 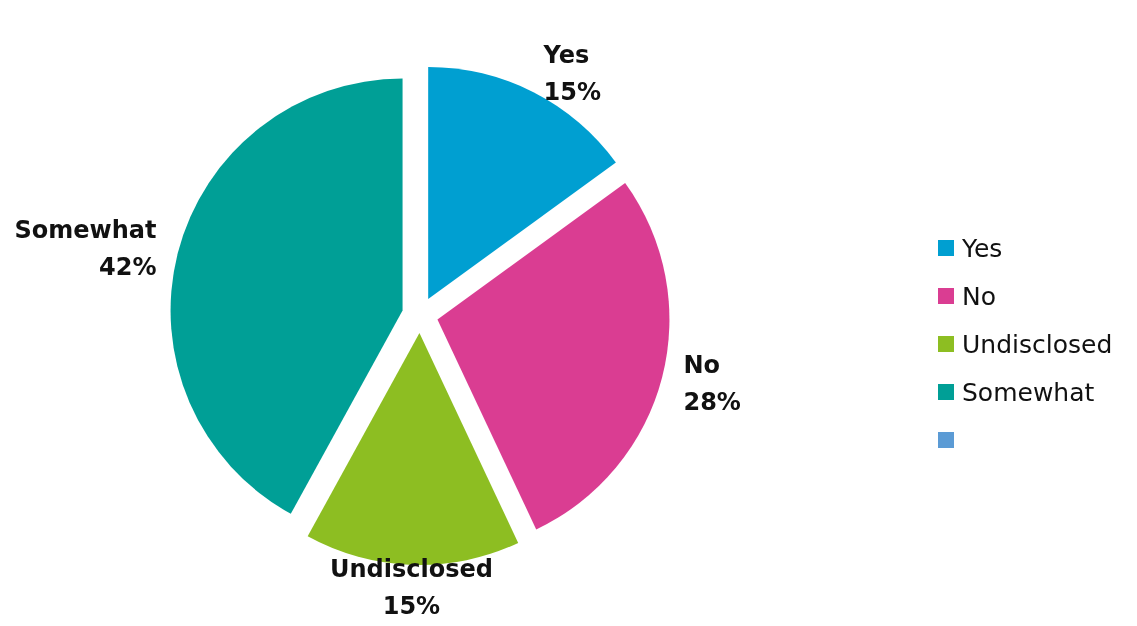 What do you see at coordinates (128, 266) in the screenshot?
I see `data-label: 42%` at bounding box center [128, 266].